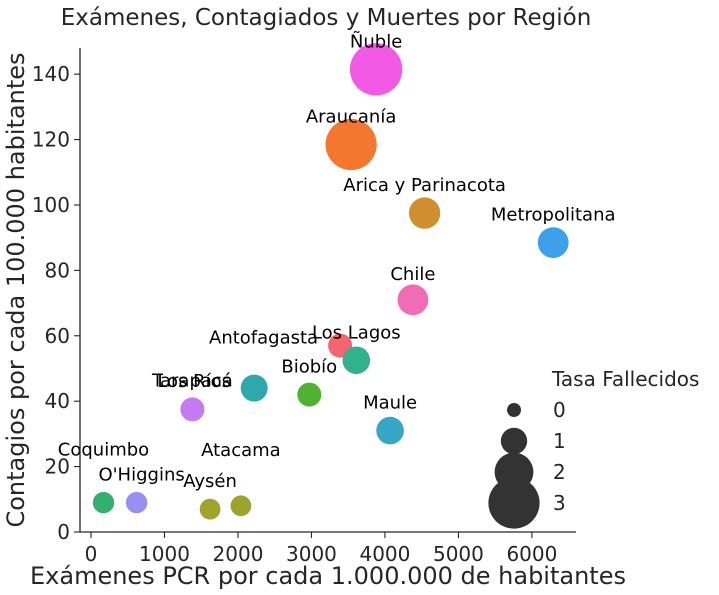 The image size is (719, 595). Describe the element at coordinates (51, 205) in the screenshot. I see `y-tick-label: 100` at that location.